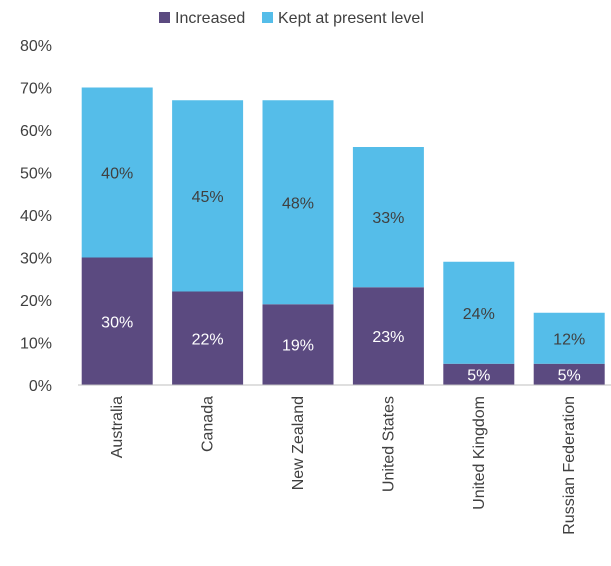  I want to click on x-category-label: United Kingdom, so click(479, 453).